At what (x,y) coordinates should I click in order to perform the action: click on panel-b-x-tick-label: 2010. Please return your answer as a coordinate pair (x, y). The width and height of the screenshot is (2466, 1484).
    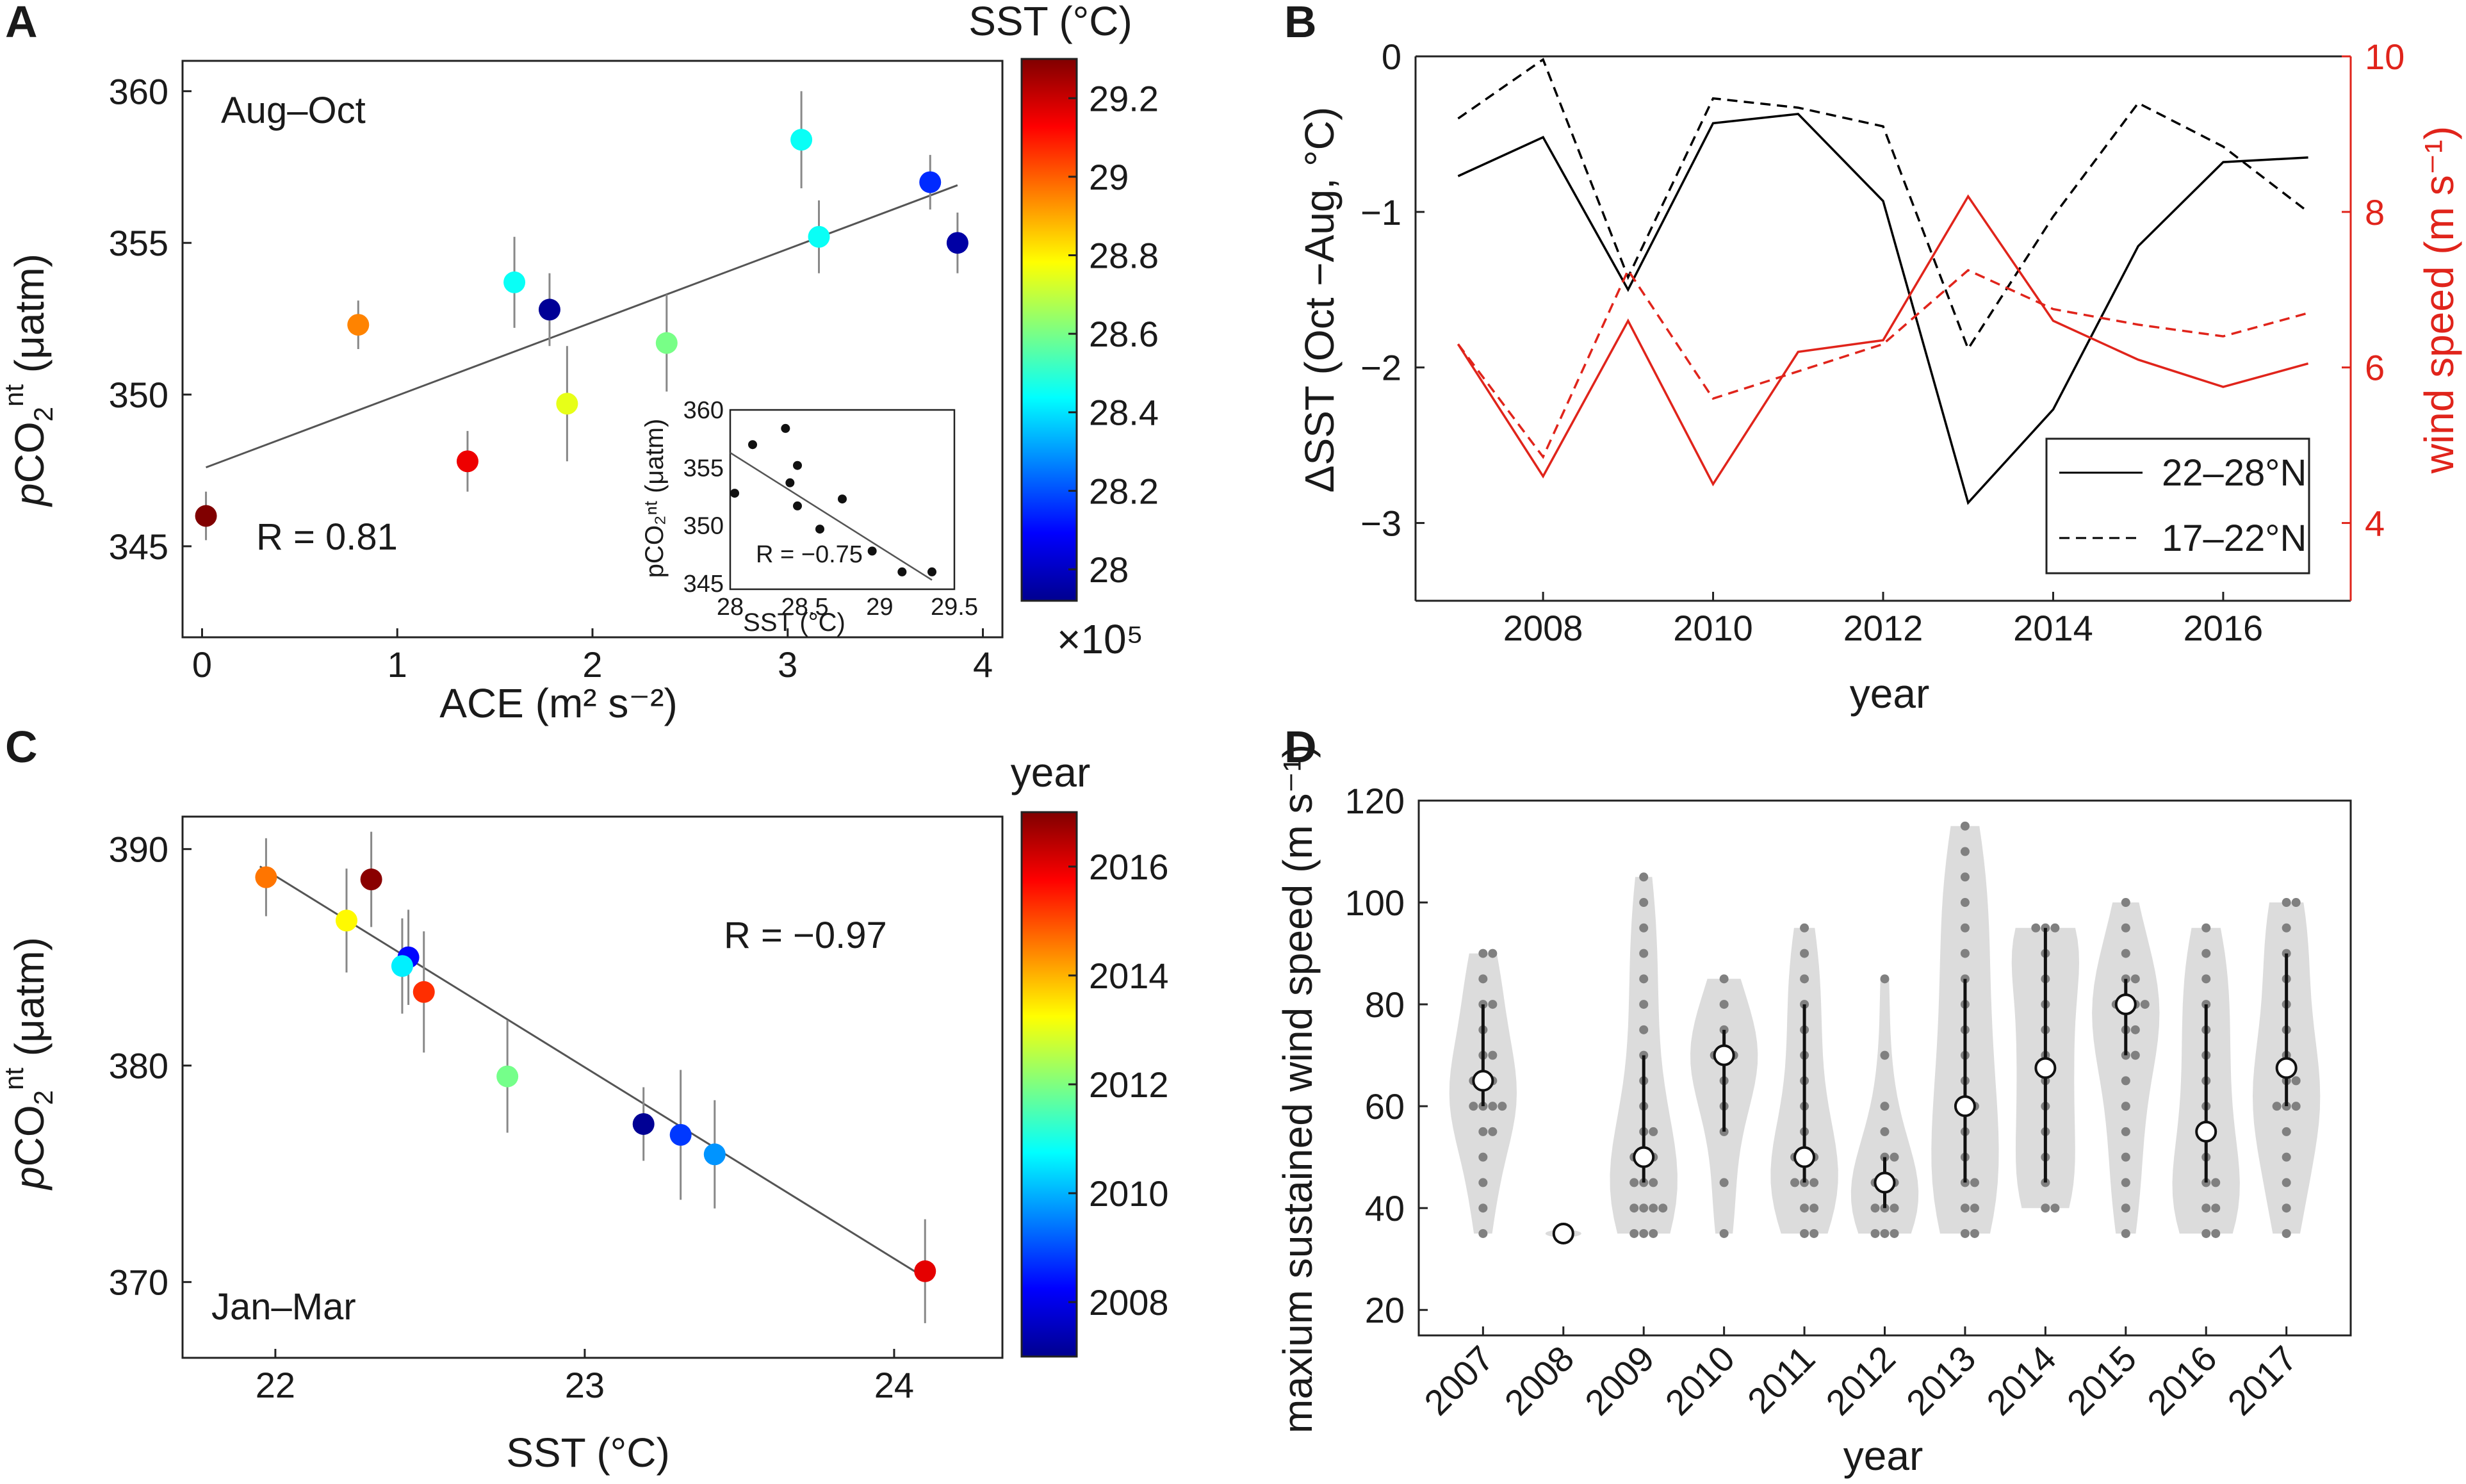
    Looking at the image, I should click on (1713, 628).